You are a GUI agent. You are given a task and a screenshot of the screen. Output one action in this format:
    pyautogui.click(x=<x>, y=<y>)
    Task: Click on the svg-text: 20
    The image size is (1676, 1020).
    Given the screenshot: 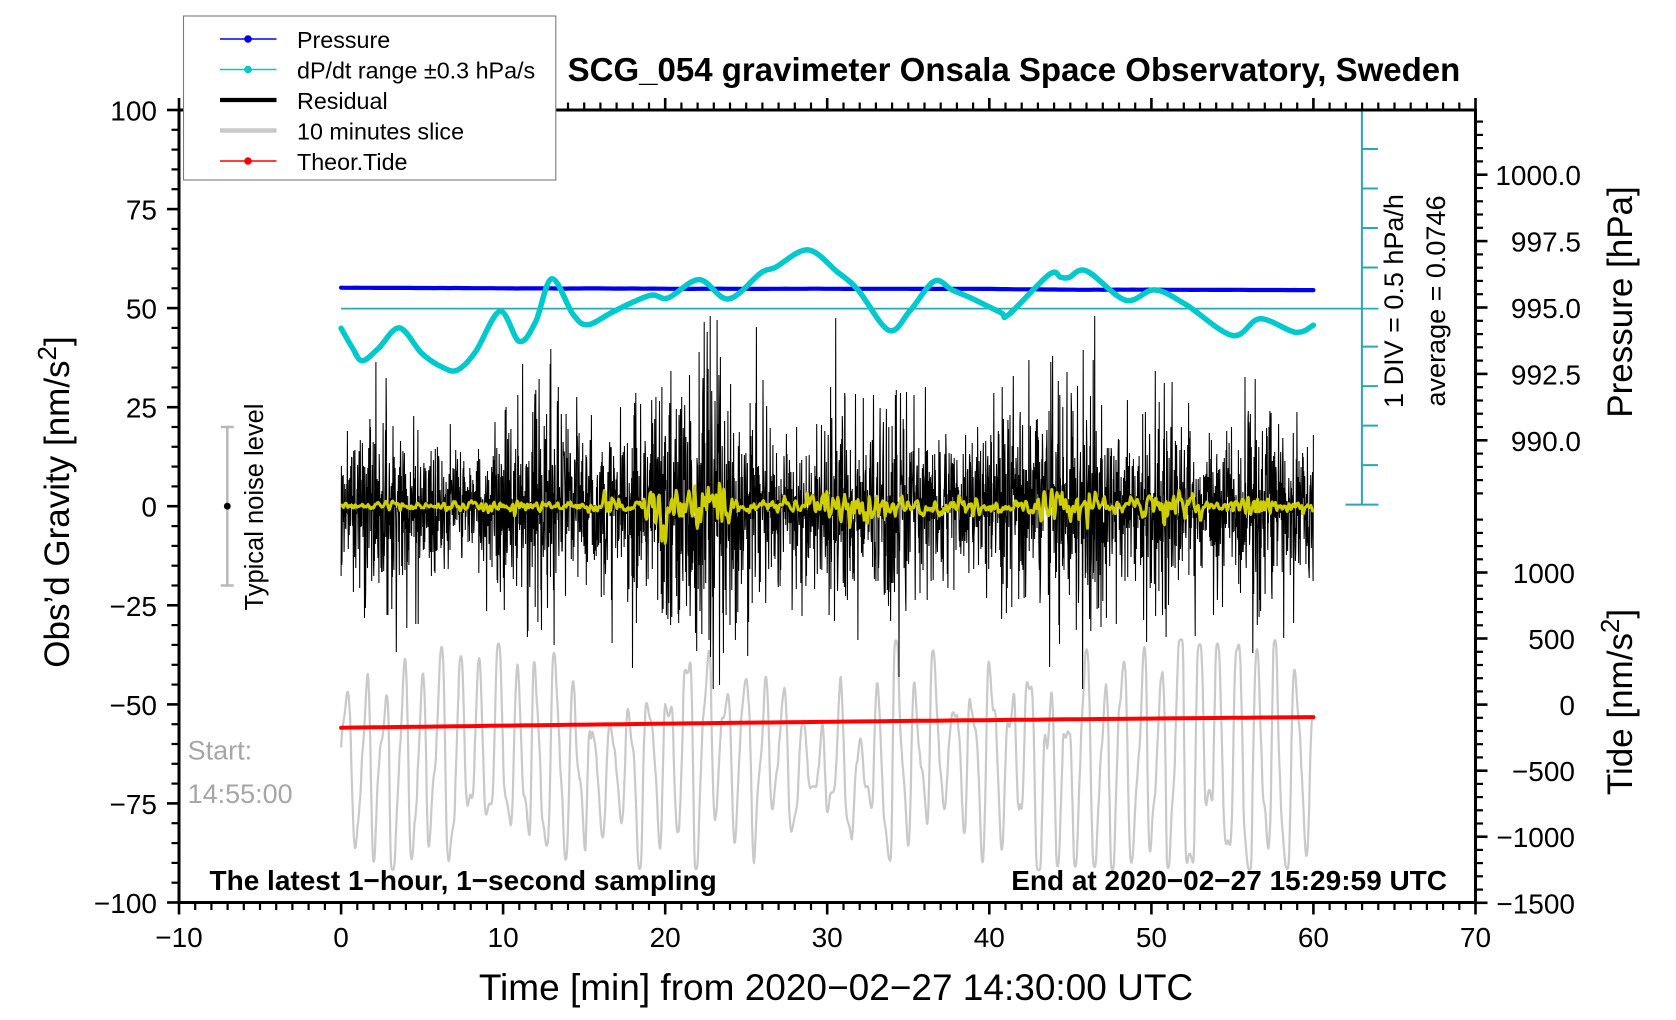 What is the action you would take?
    pyautogui.click(x=665, y=937)
    